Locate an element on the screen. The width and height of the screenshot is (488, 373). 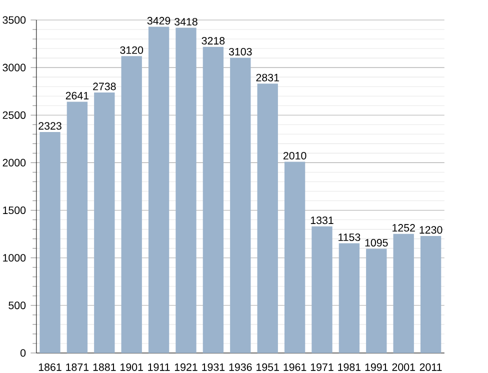
data-label: 2641 is located at coordinates (77, 96).